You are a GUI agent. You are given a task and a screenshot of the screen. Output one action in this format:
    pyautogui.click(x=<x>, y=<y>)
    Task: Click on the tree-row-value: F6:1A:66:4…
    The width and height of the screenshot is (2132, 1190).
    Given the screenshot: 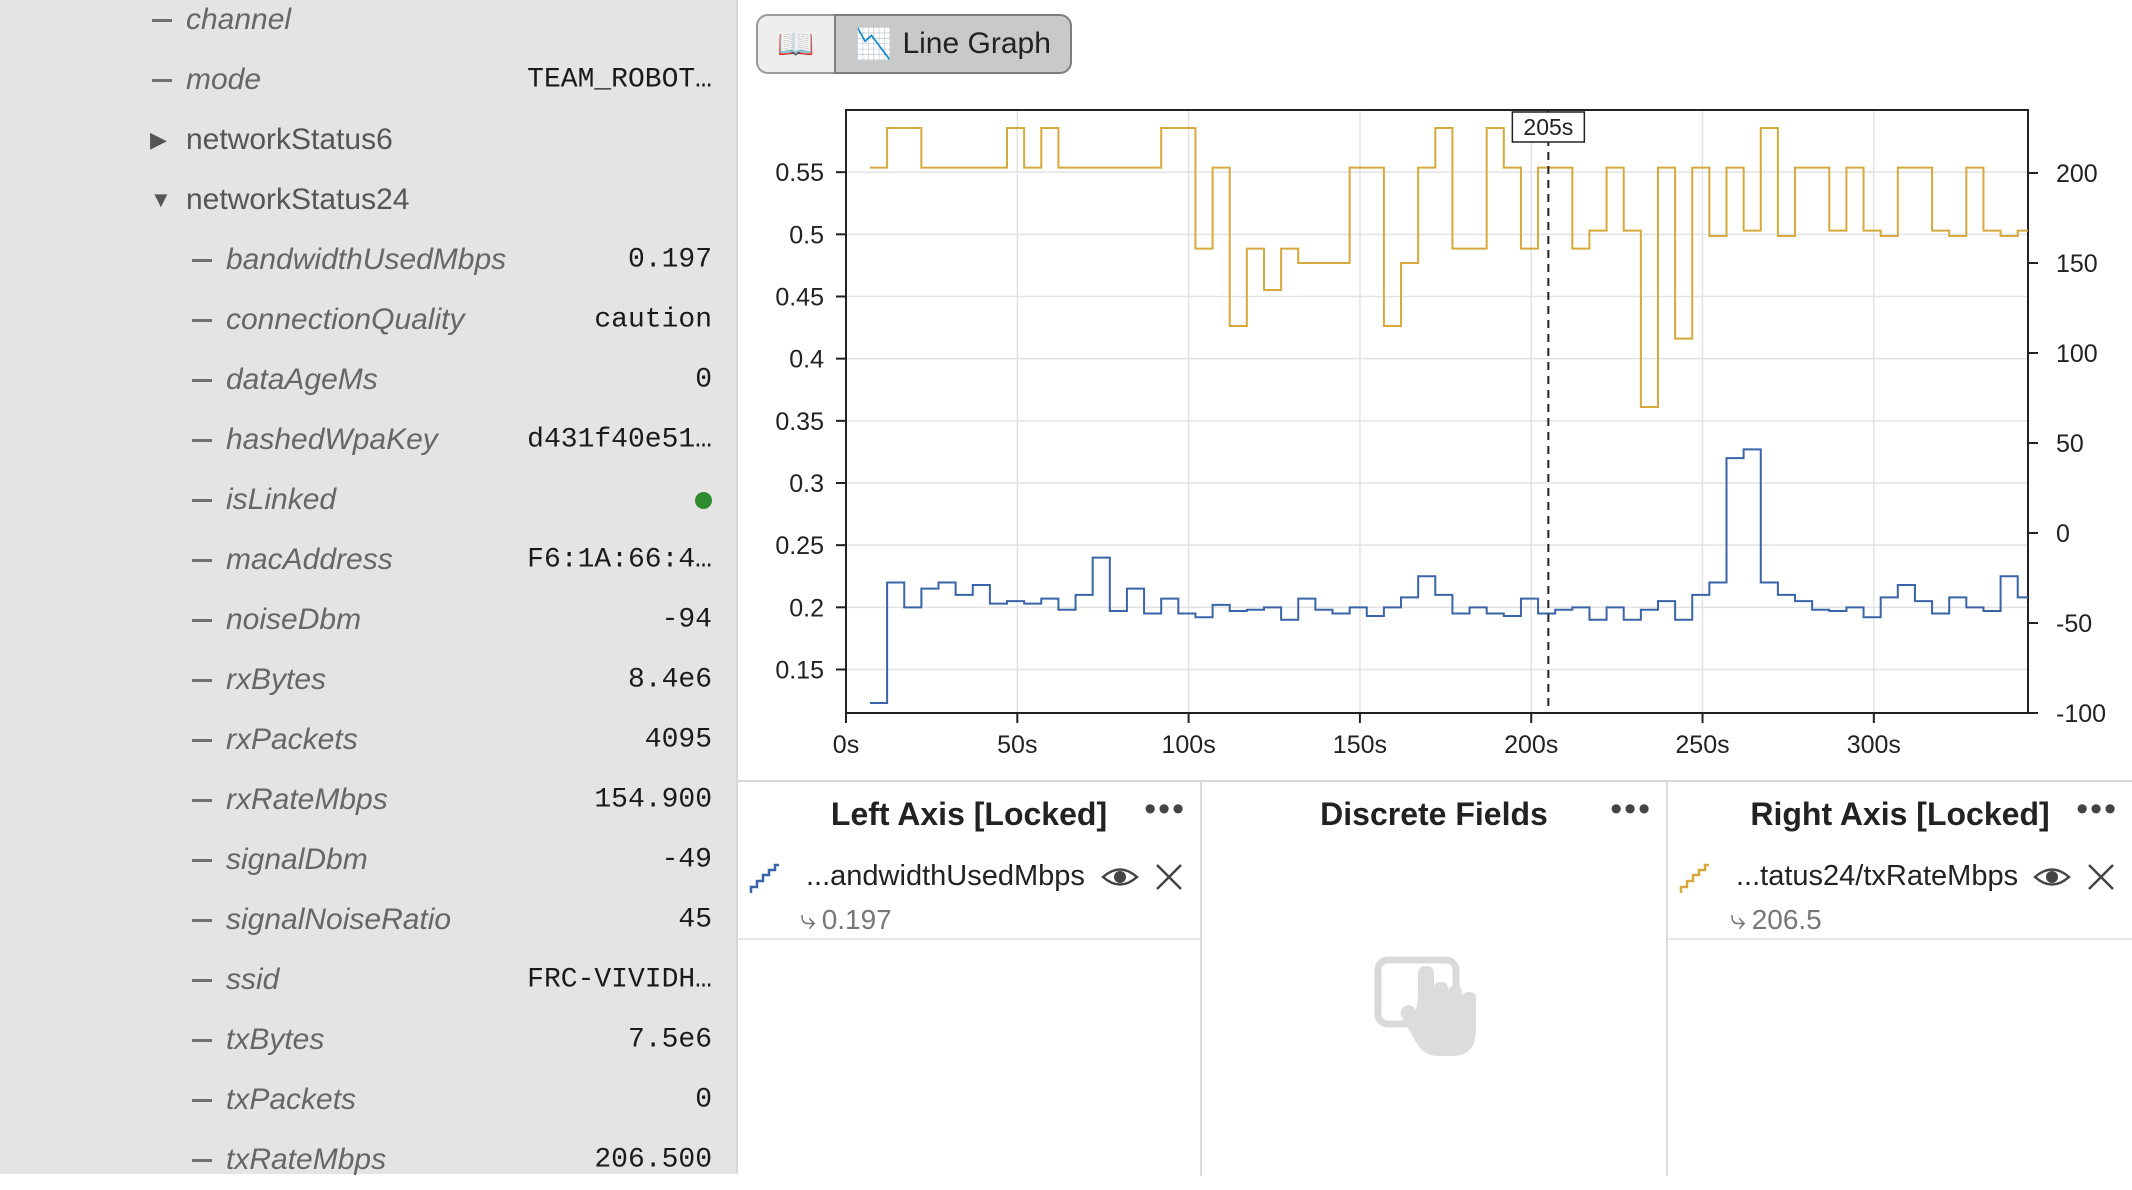 What is the action you would take?
    pyautogui.click(x=619, y=560)
    